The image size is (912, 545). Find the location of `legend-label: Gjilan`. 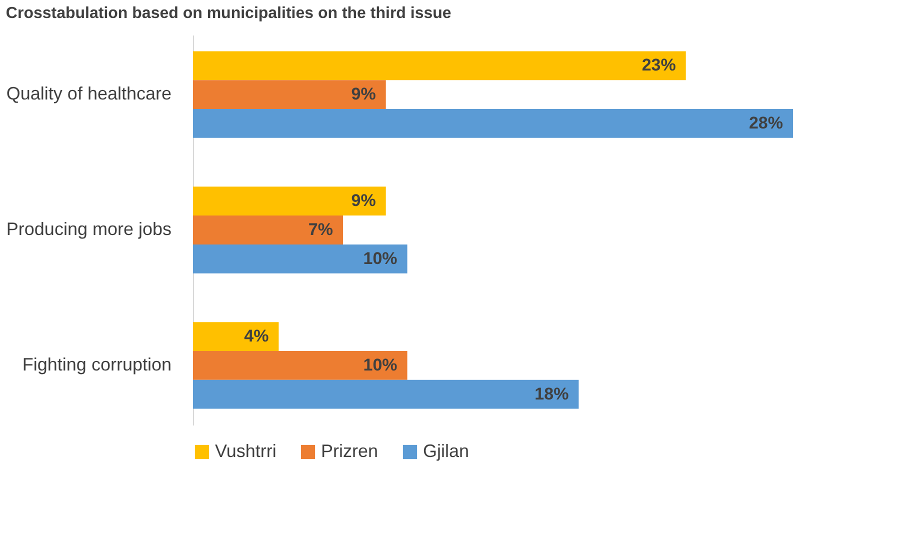

legend-label: Gjilan is located at coordinates (446, 451).